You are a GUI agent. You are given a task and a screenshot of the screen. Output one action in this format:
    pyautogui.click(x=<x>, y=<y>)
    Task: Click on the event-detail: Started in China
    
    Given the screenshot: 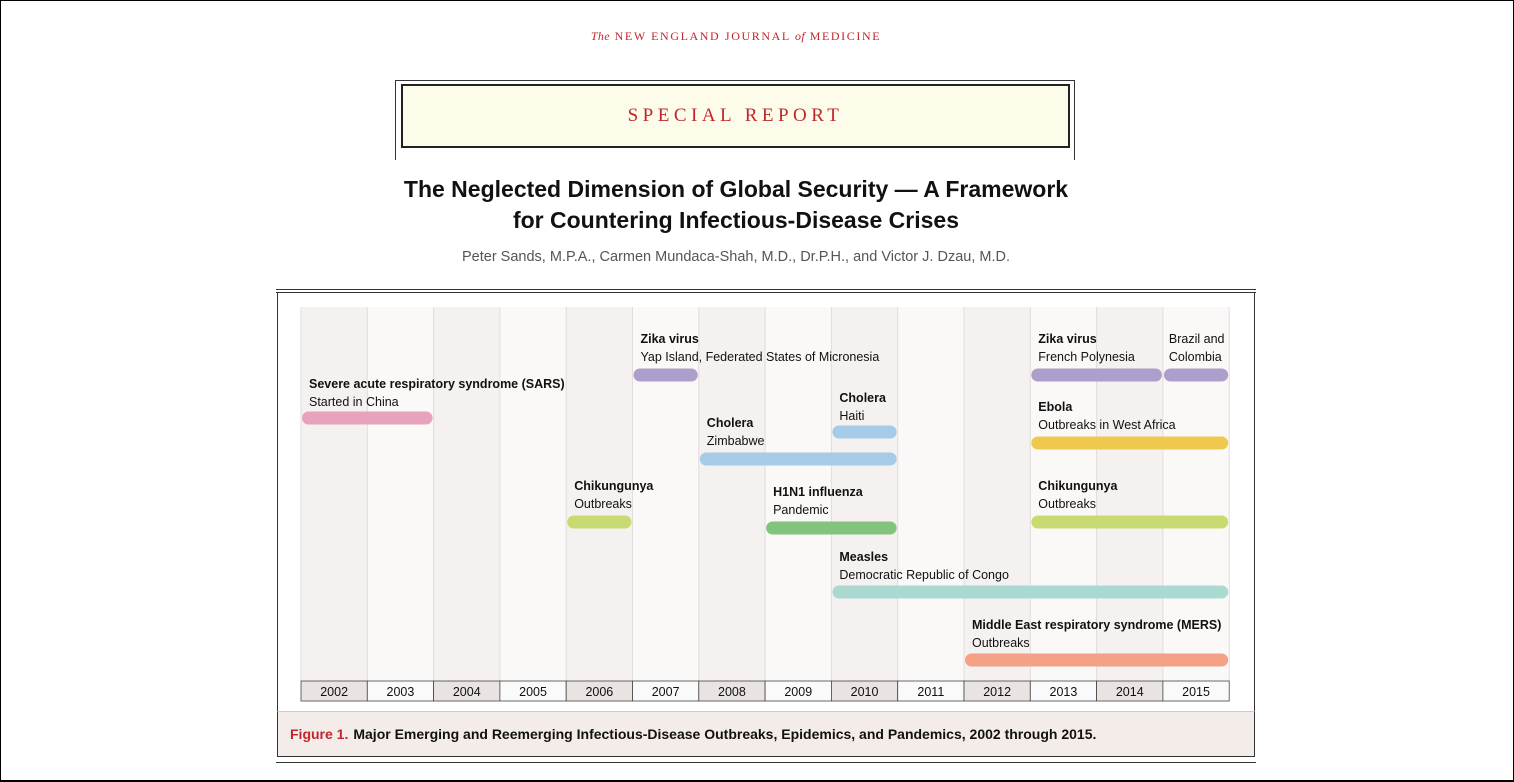 What is the action you would take?
    pyautogui.click(x=354, y=402)
    